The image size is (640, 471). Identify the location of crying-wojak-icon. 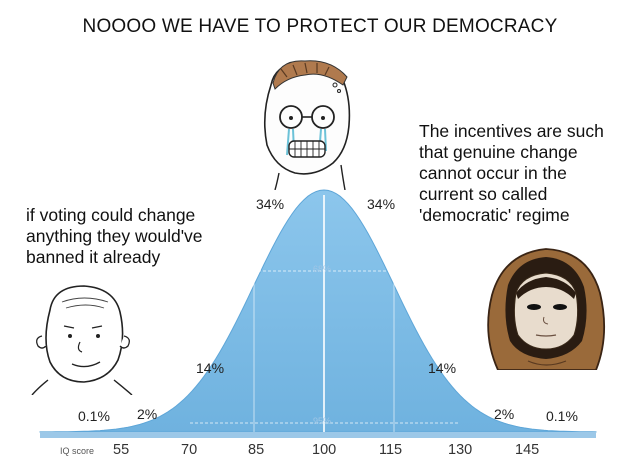
(307, 125).